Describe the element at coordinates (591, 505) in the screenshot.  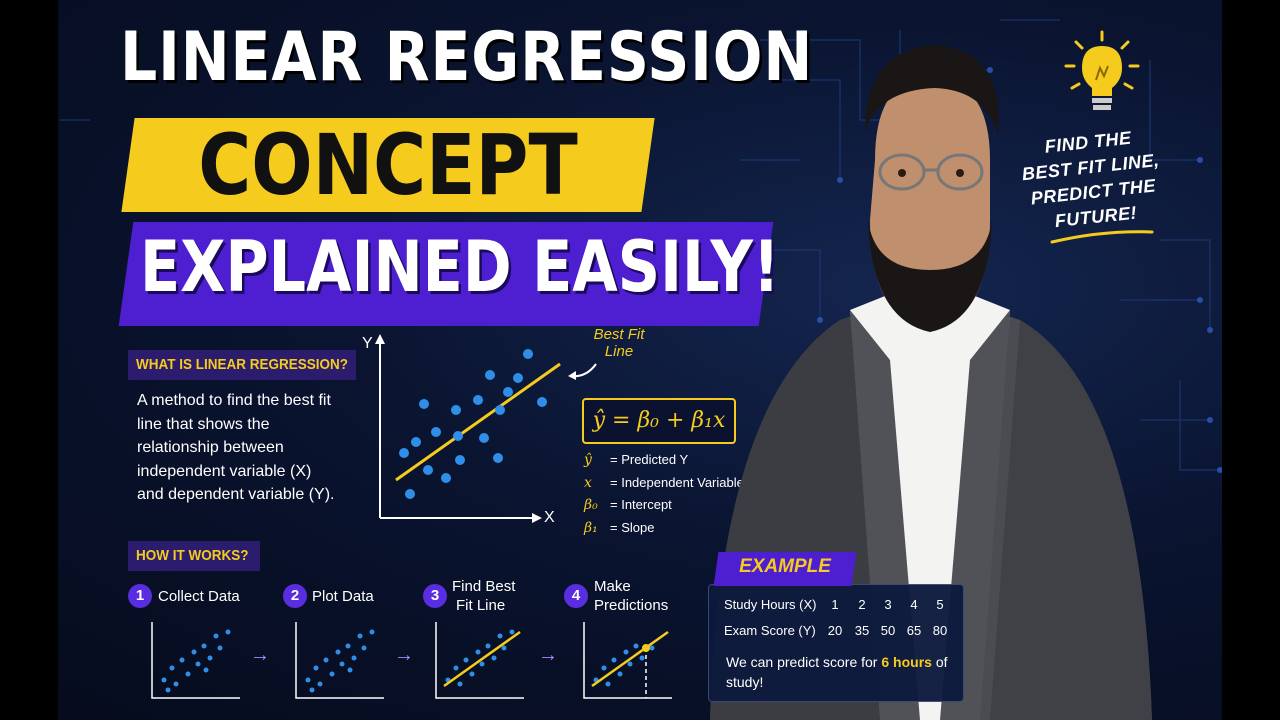
I see `legend-symbol: β₀` at that location.